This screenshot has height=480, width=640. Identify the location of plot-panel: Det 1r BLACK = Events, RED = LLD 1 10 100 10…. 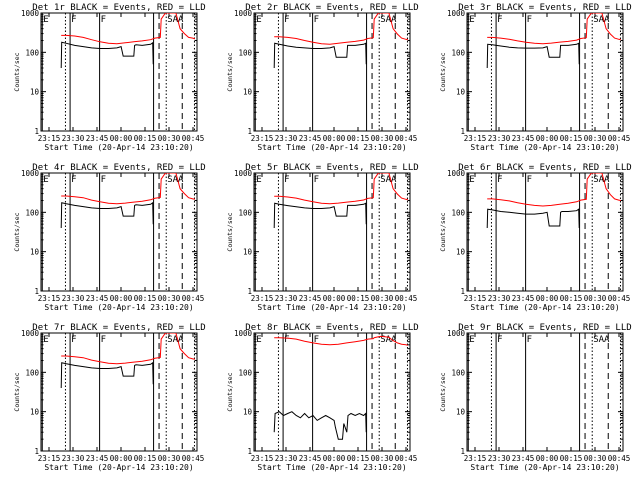
(109, 77).